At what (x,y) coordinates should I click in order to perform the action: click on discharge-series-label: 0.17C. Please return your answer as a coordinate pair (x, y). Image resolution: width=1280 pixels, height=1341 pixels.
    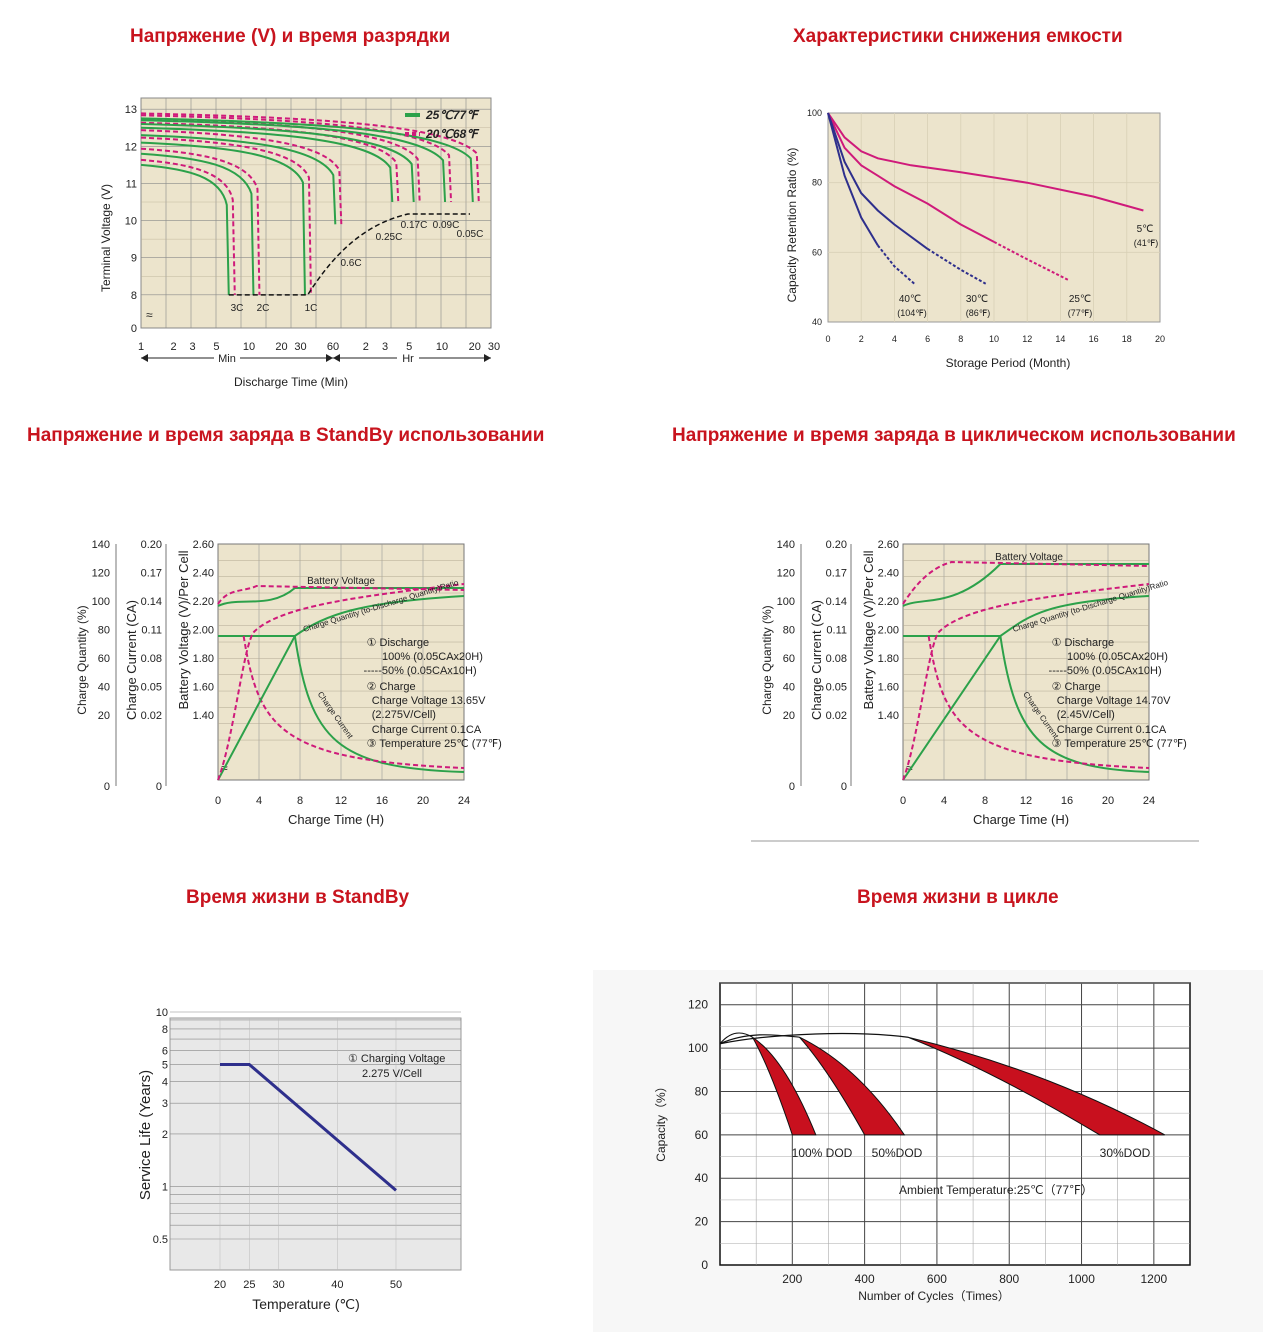
    Looking at the image, I should click on (414, 225).